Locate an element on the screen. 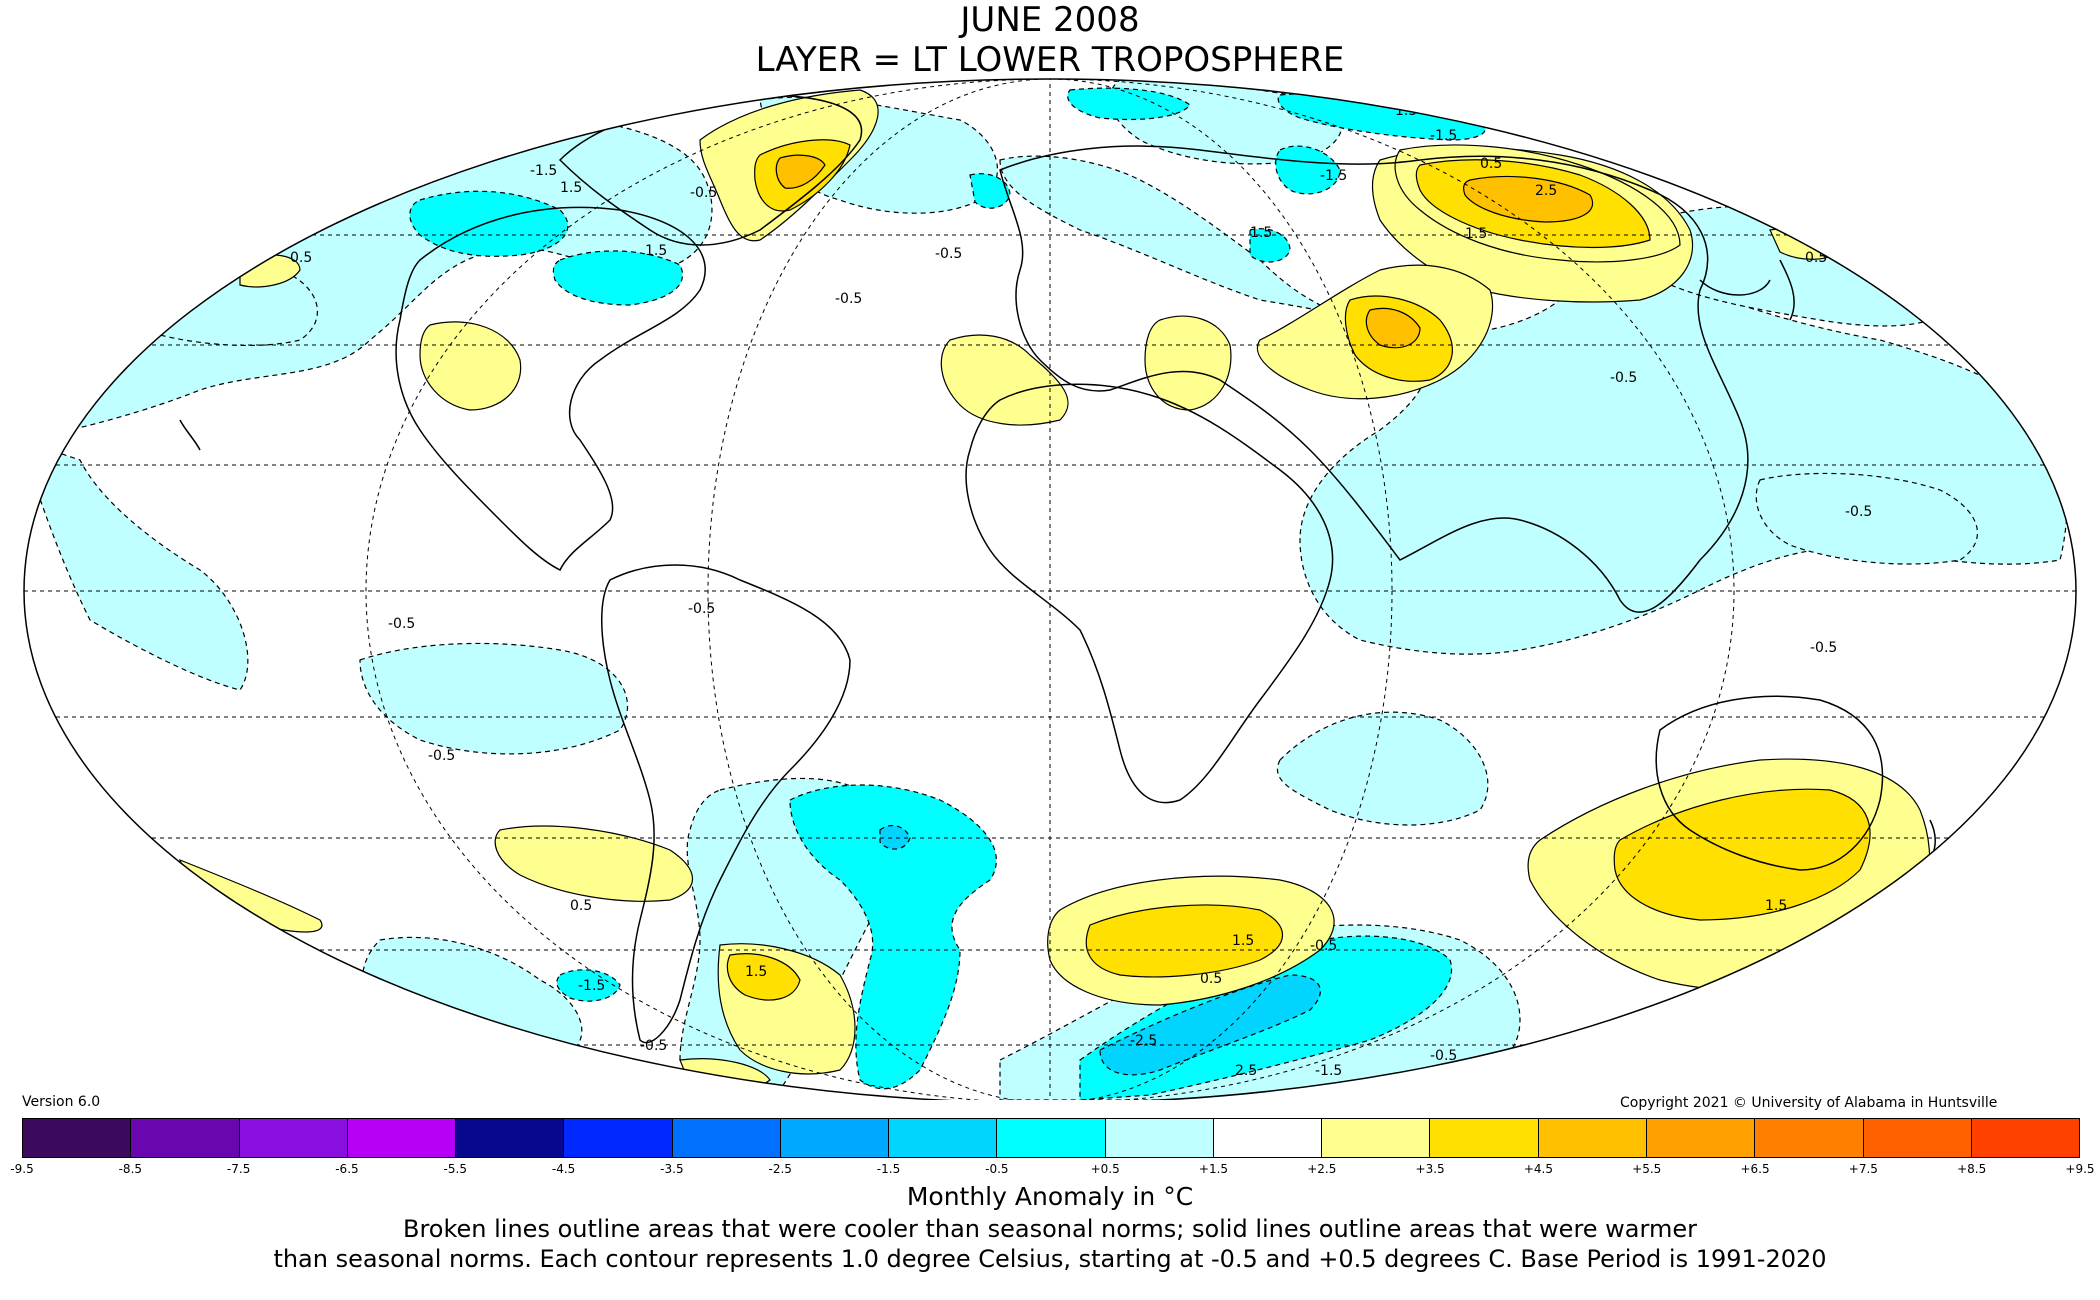  map-title-line1: JUNE 2008 is located at coordinates (1050, 20).